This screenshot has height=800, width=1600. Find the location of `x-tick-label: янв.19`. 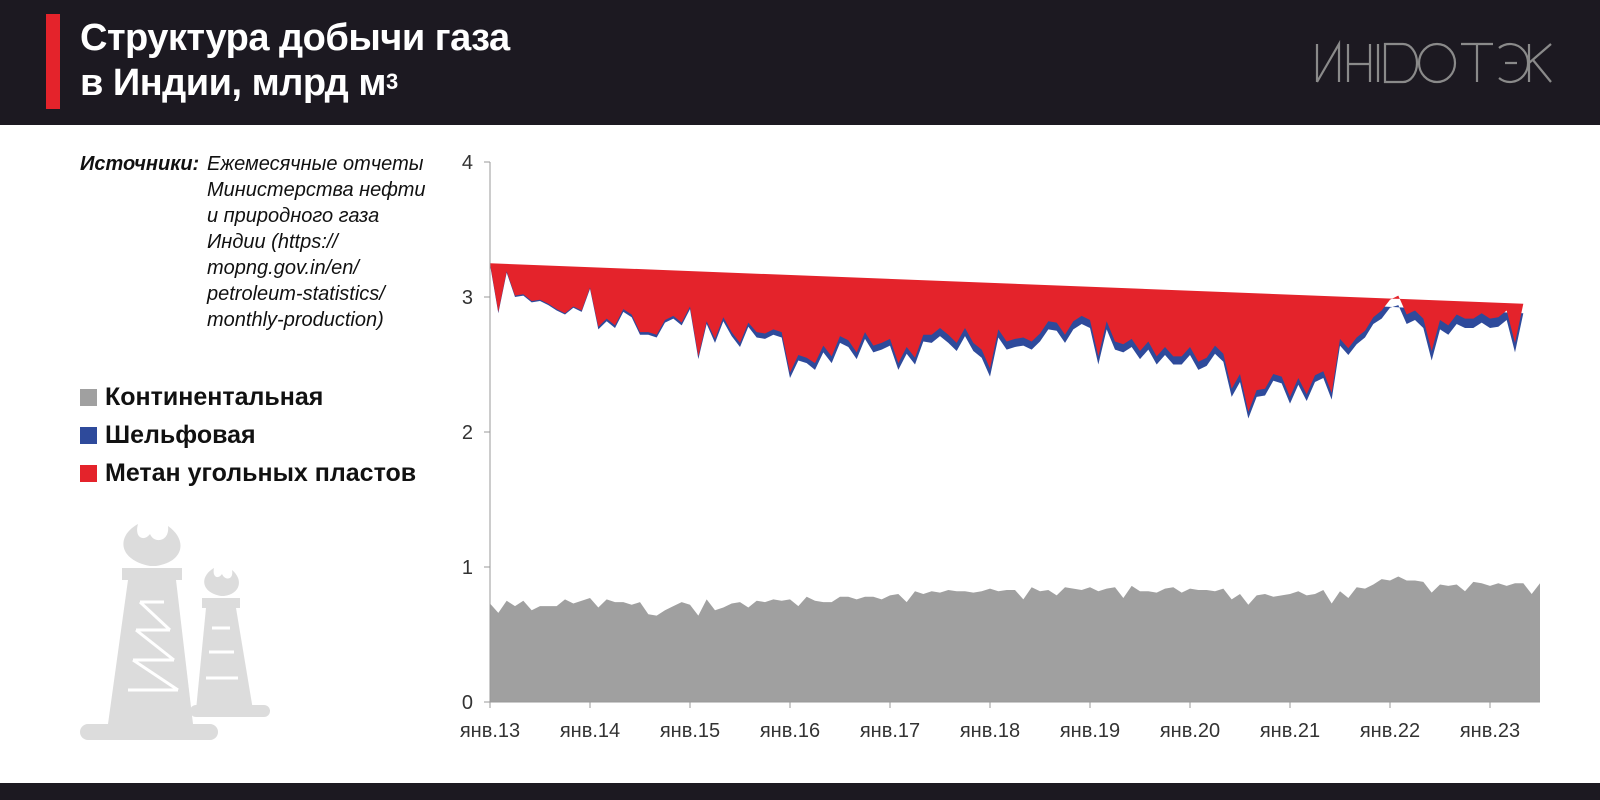

x-tick-label: янв.19 is located at coordinates (1090, 731).